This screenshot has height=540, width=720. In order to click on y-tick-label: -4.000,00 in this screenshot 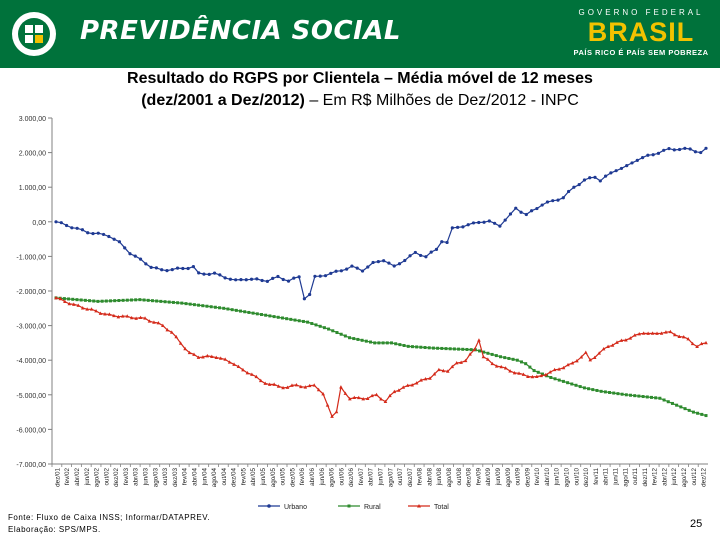, I will do `click(31, 361)`.